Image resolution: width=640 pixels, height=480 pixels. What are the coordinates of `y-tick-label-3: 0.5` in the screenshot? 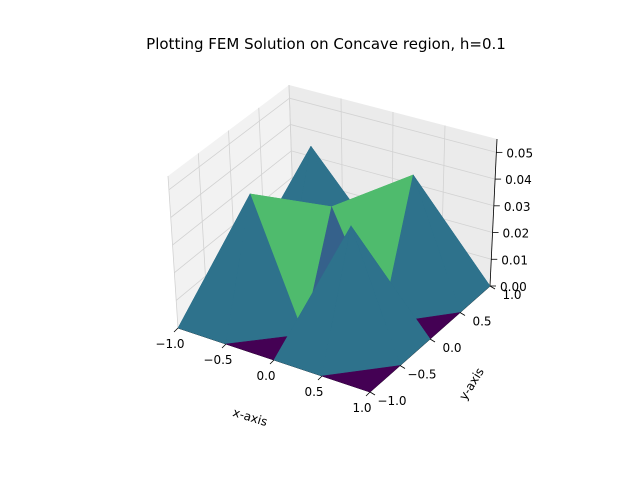 It's located at (481, 322).